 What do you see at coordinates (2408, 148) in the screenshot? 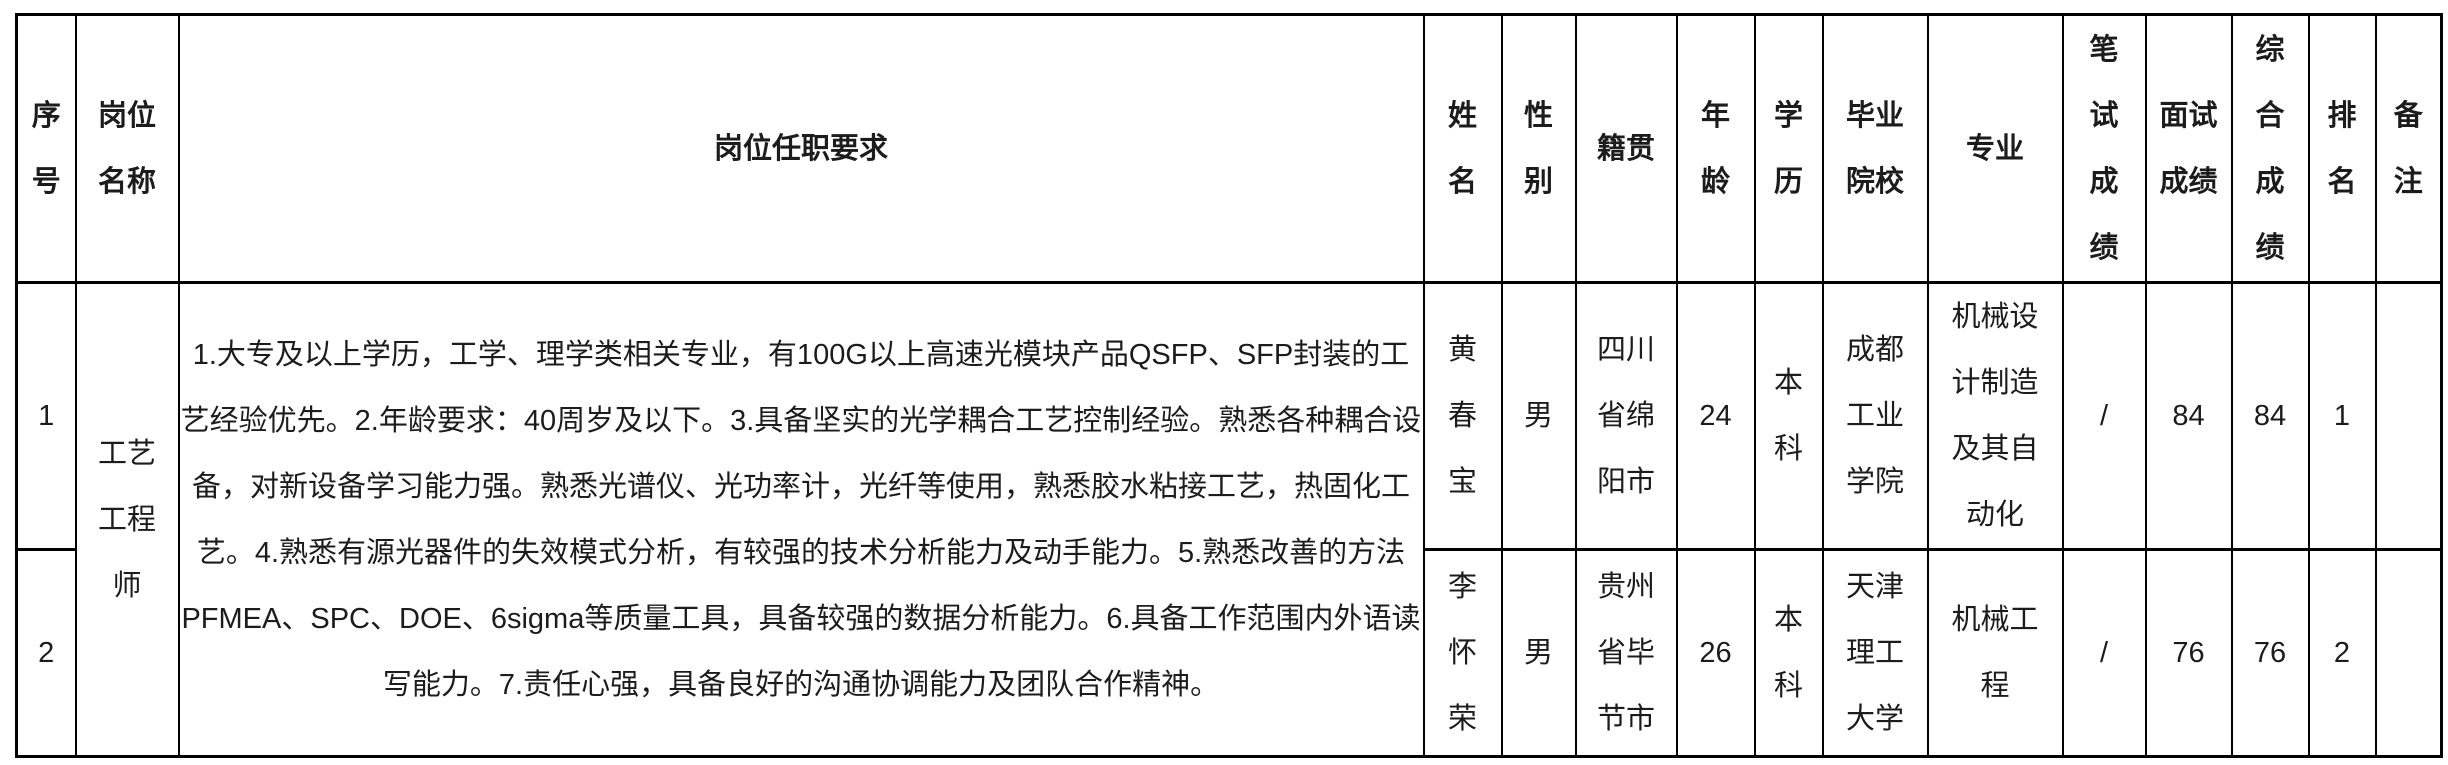
I see `col-header-remarks: 备 注` at bounding box center [2408, 148].